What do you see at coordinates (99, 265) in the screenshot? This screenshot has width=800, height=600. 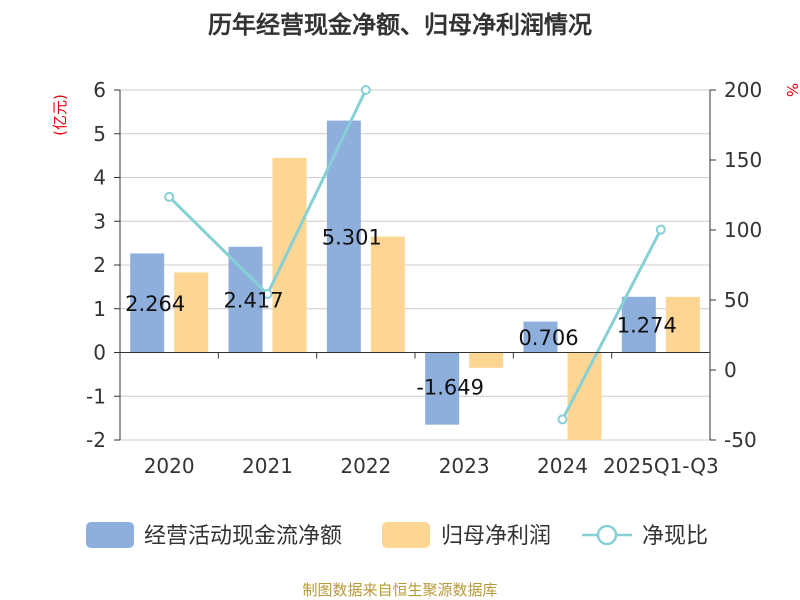 I see `left-tick-label: 2` at bounding box center [99, 265].